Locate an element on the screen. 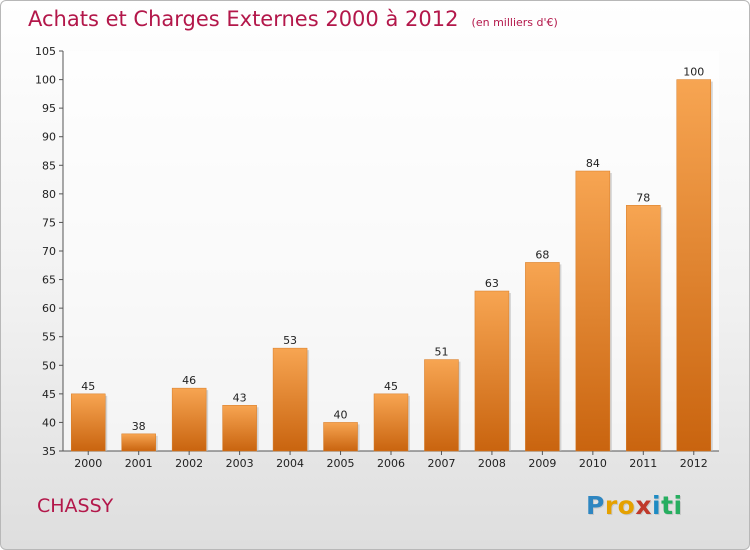  logo-letter: o is located at coordinates (626, 505).